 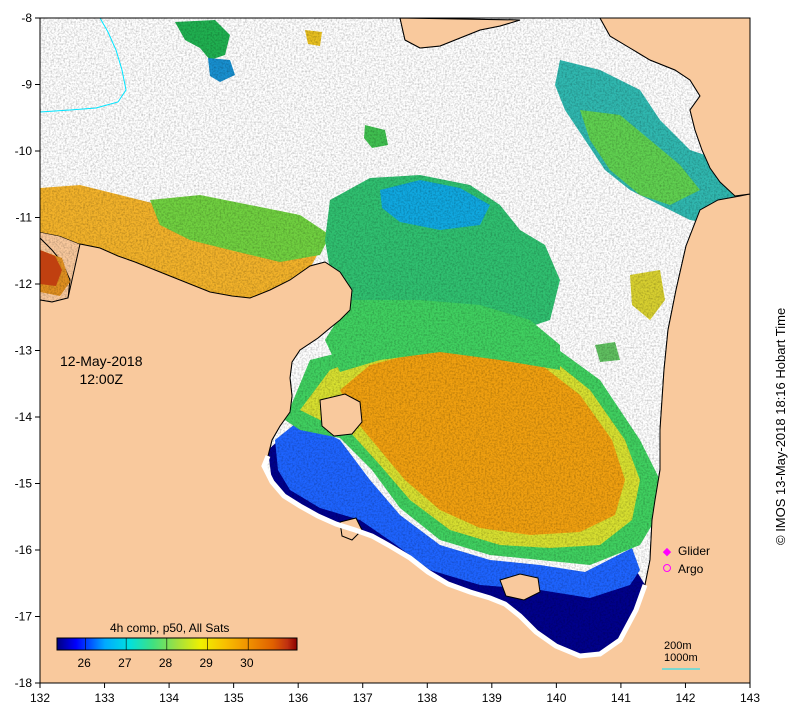 I want to click on y-tick-label: -17, so click(x=24, y=617).